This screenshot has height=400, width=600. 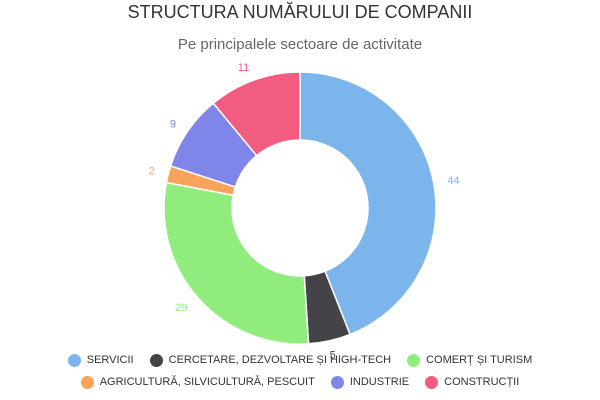 What do you see at coordinates (432, 382) in the screenshot?
I see `legend-marker-constructii` at bounding box center [432, 382].